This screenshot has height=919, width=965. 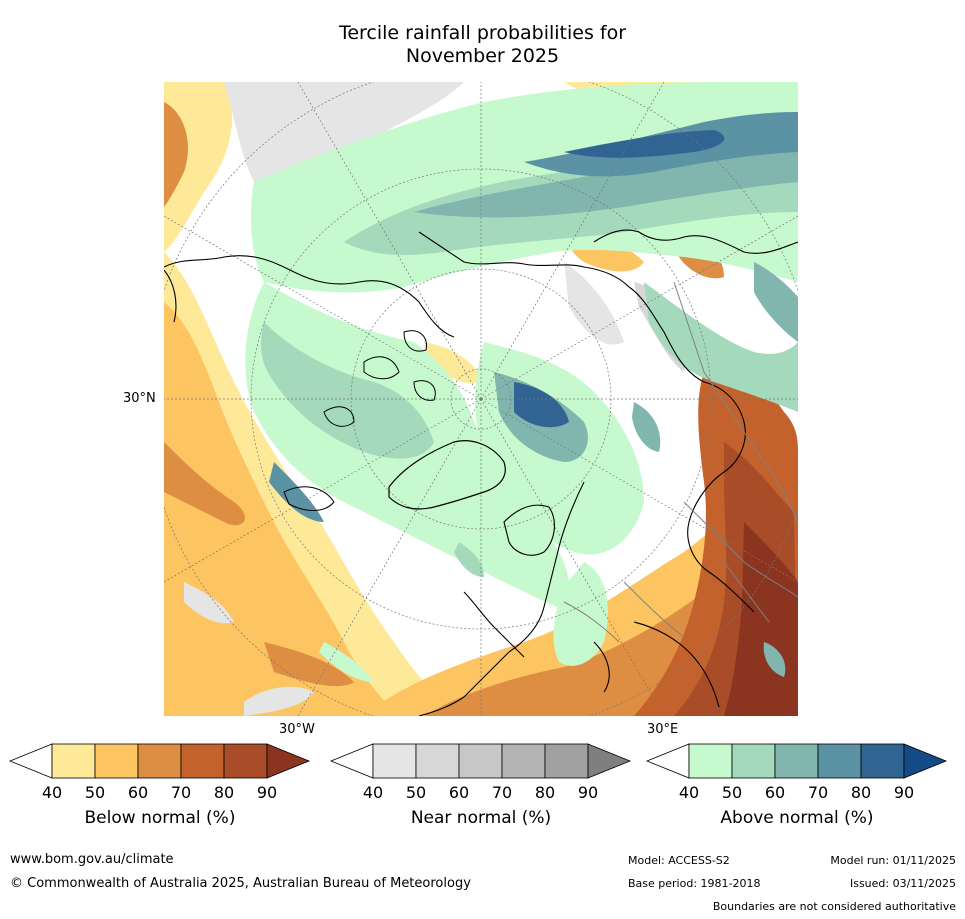 What do you see at coordinates (297, 729) in the screenshot?
I see `lon-30w-label: 30°W` at bounding box center [297, 729].